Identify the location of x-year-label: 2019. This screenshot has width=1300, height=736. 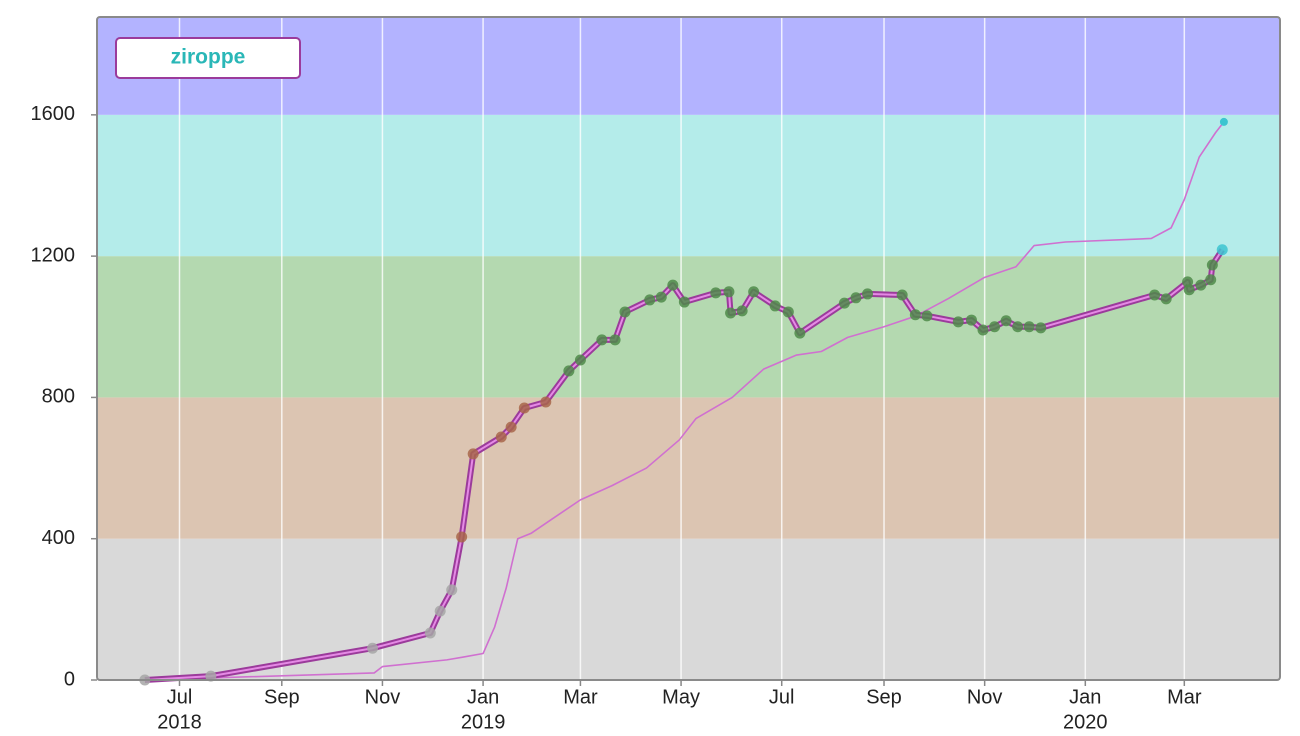
(483, 722).